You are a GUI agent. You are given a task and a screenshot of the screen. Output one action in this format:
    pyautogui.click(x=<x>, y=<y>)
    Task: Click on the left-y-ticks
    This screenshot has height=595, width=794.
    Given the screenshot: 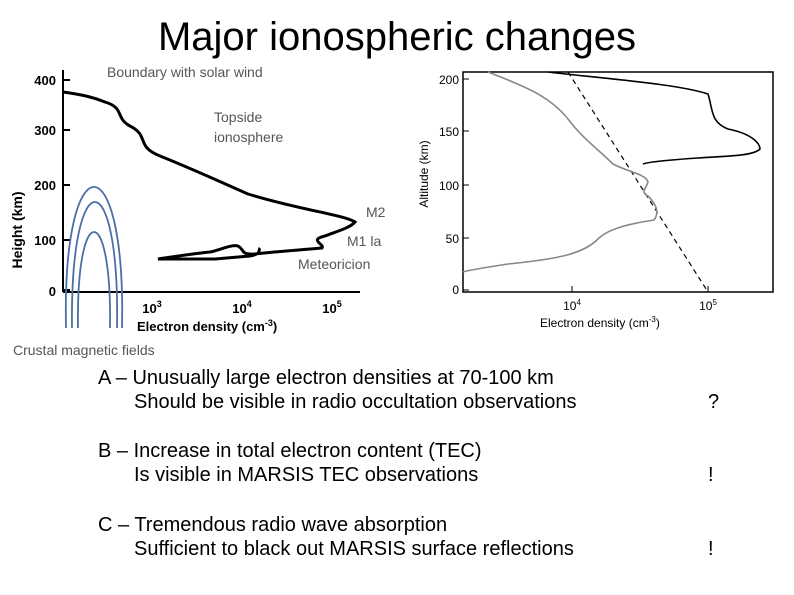 What is the action you would take?
    pyautogui.click(x=66, y=185)
    